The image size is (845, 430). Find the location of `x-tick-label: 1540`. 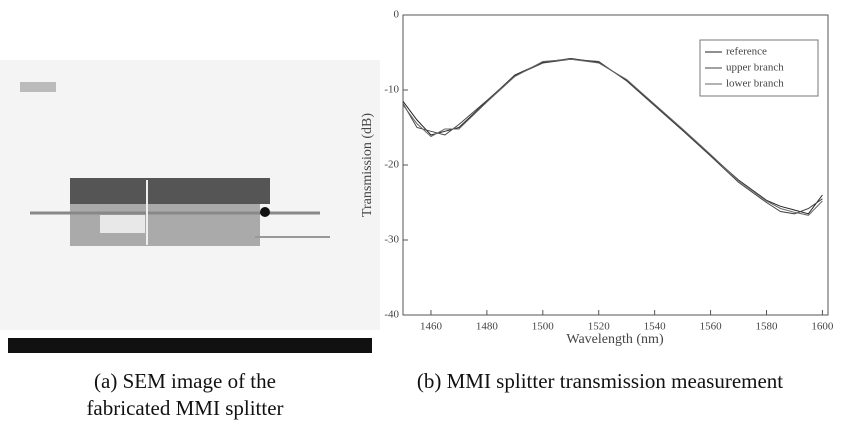

x-tick-label: 1540 is located at coordinates (655, 327).